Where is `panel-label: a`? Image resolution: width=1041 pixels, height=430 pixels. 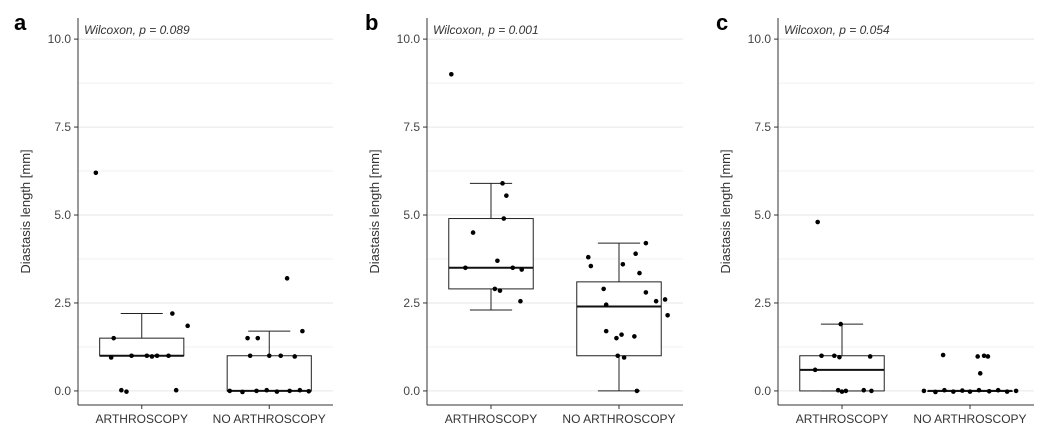
panel-label: a is located at coordinates (20, 22).